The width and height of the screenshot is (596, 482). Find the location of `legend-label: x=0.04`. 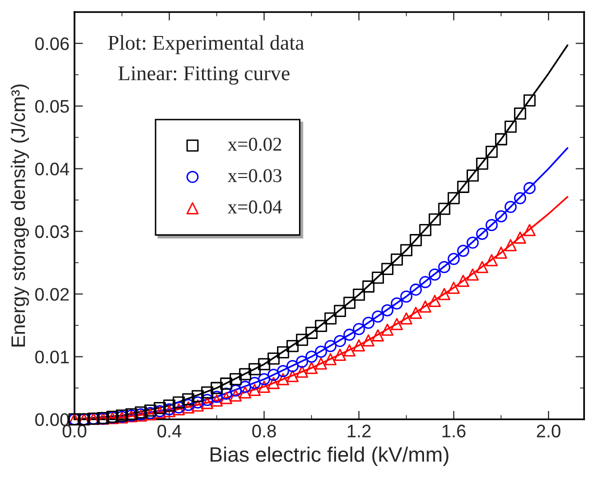

legend-label: x=0.04 is located at coordinates (255, 207).